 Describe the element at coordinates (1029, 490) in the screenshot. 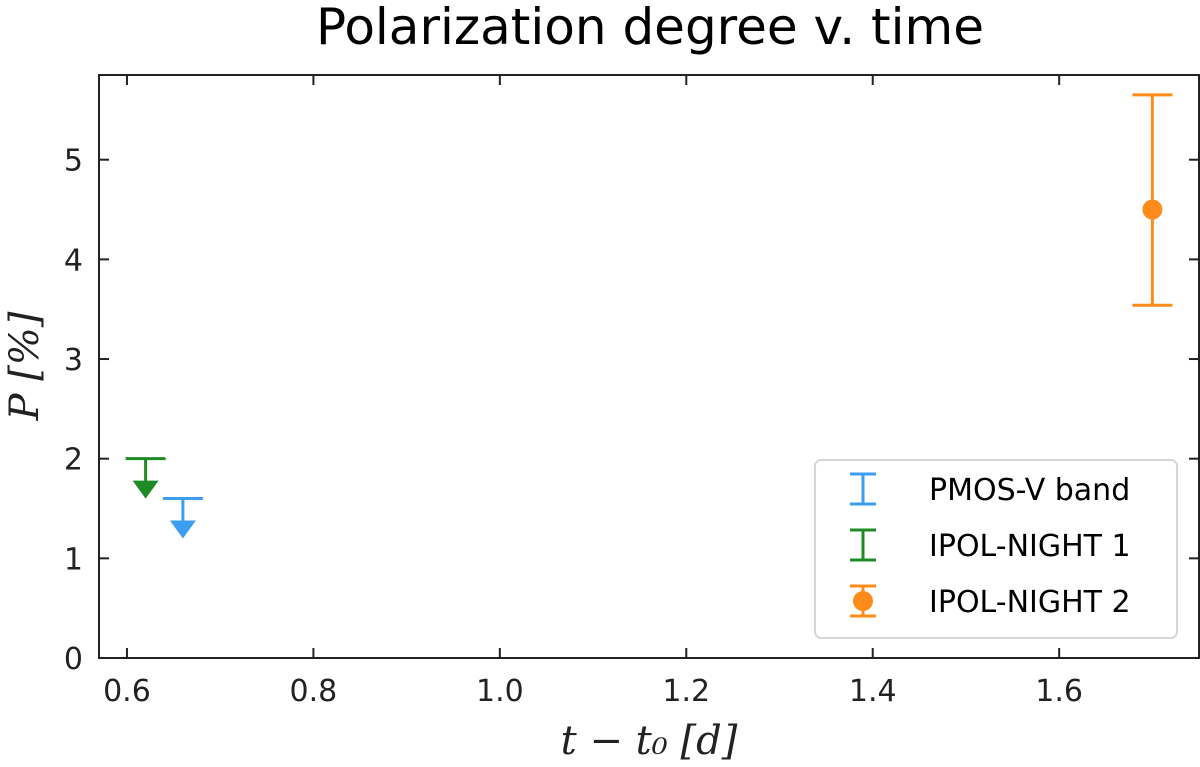

I see `legend-label: PMOS-V band` at that location.